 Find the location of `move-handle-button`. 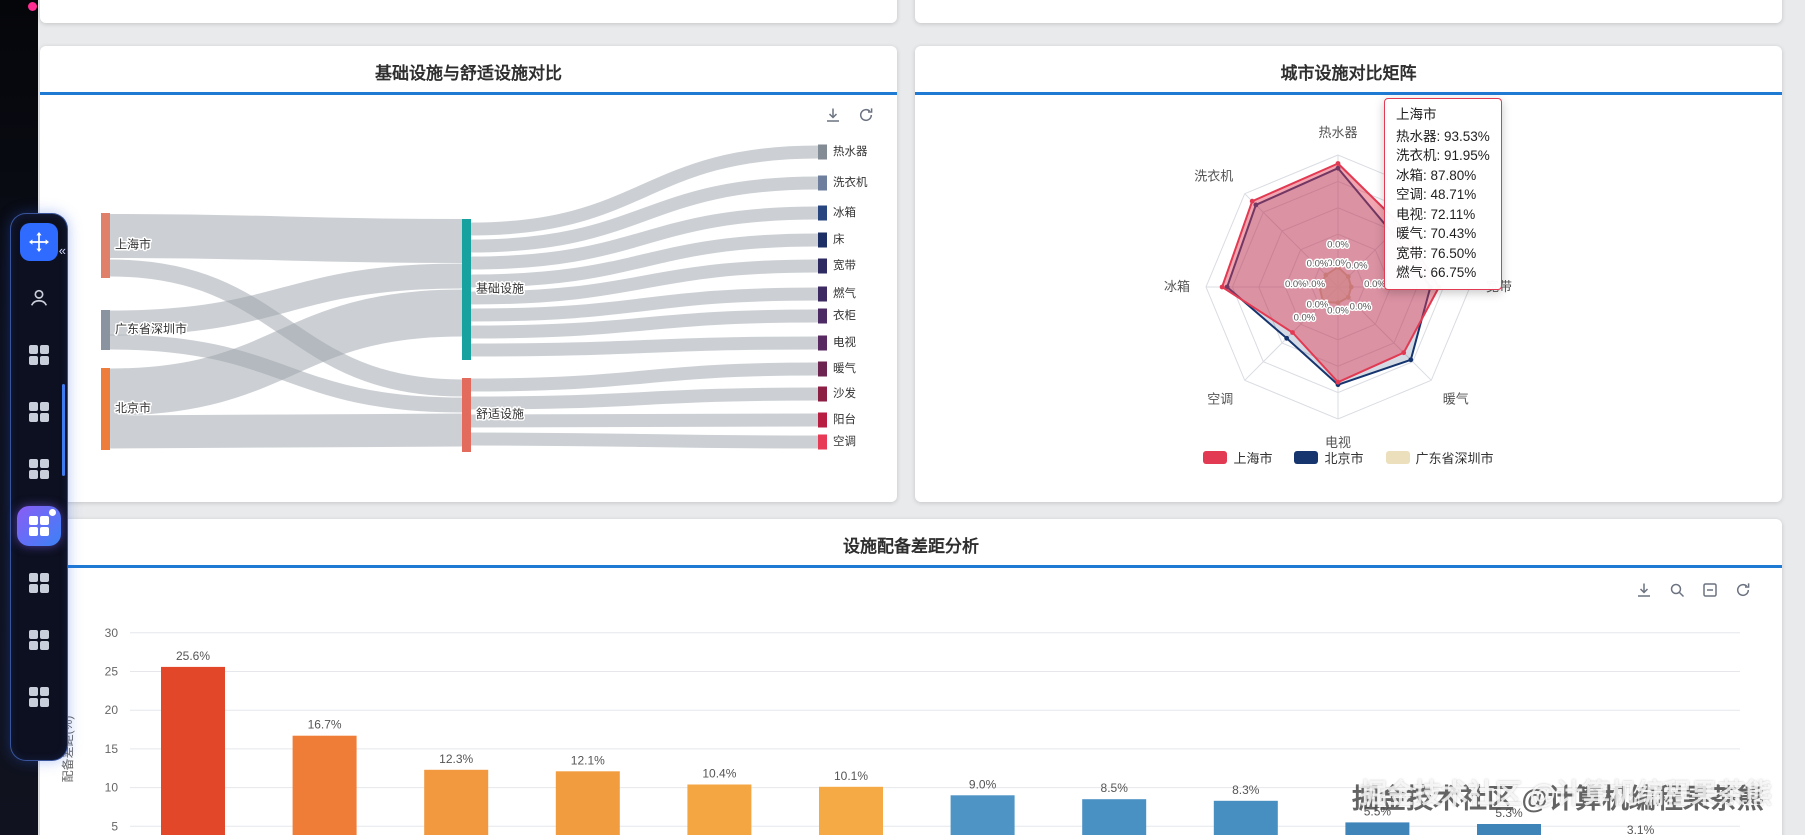

move-handle-button is located at coordinates (39, 242).